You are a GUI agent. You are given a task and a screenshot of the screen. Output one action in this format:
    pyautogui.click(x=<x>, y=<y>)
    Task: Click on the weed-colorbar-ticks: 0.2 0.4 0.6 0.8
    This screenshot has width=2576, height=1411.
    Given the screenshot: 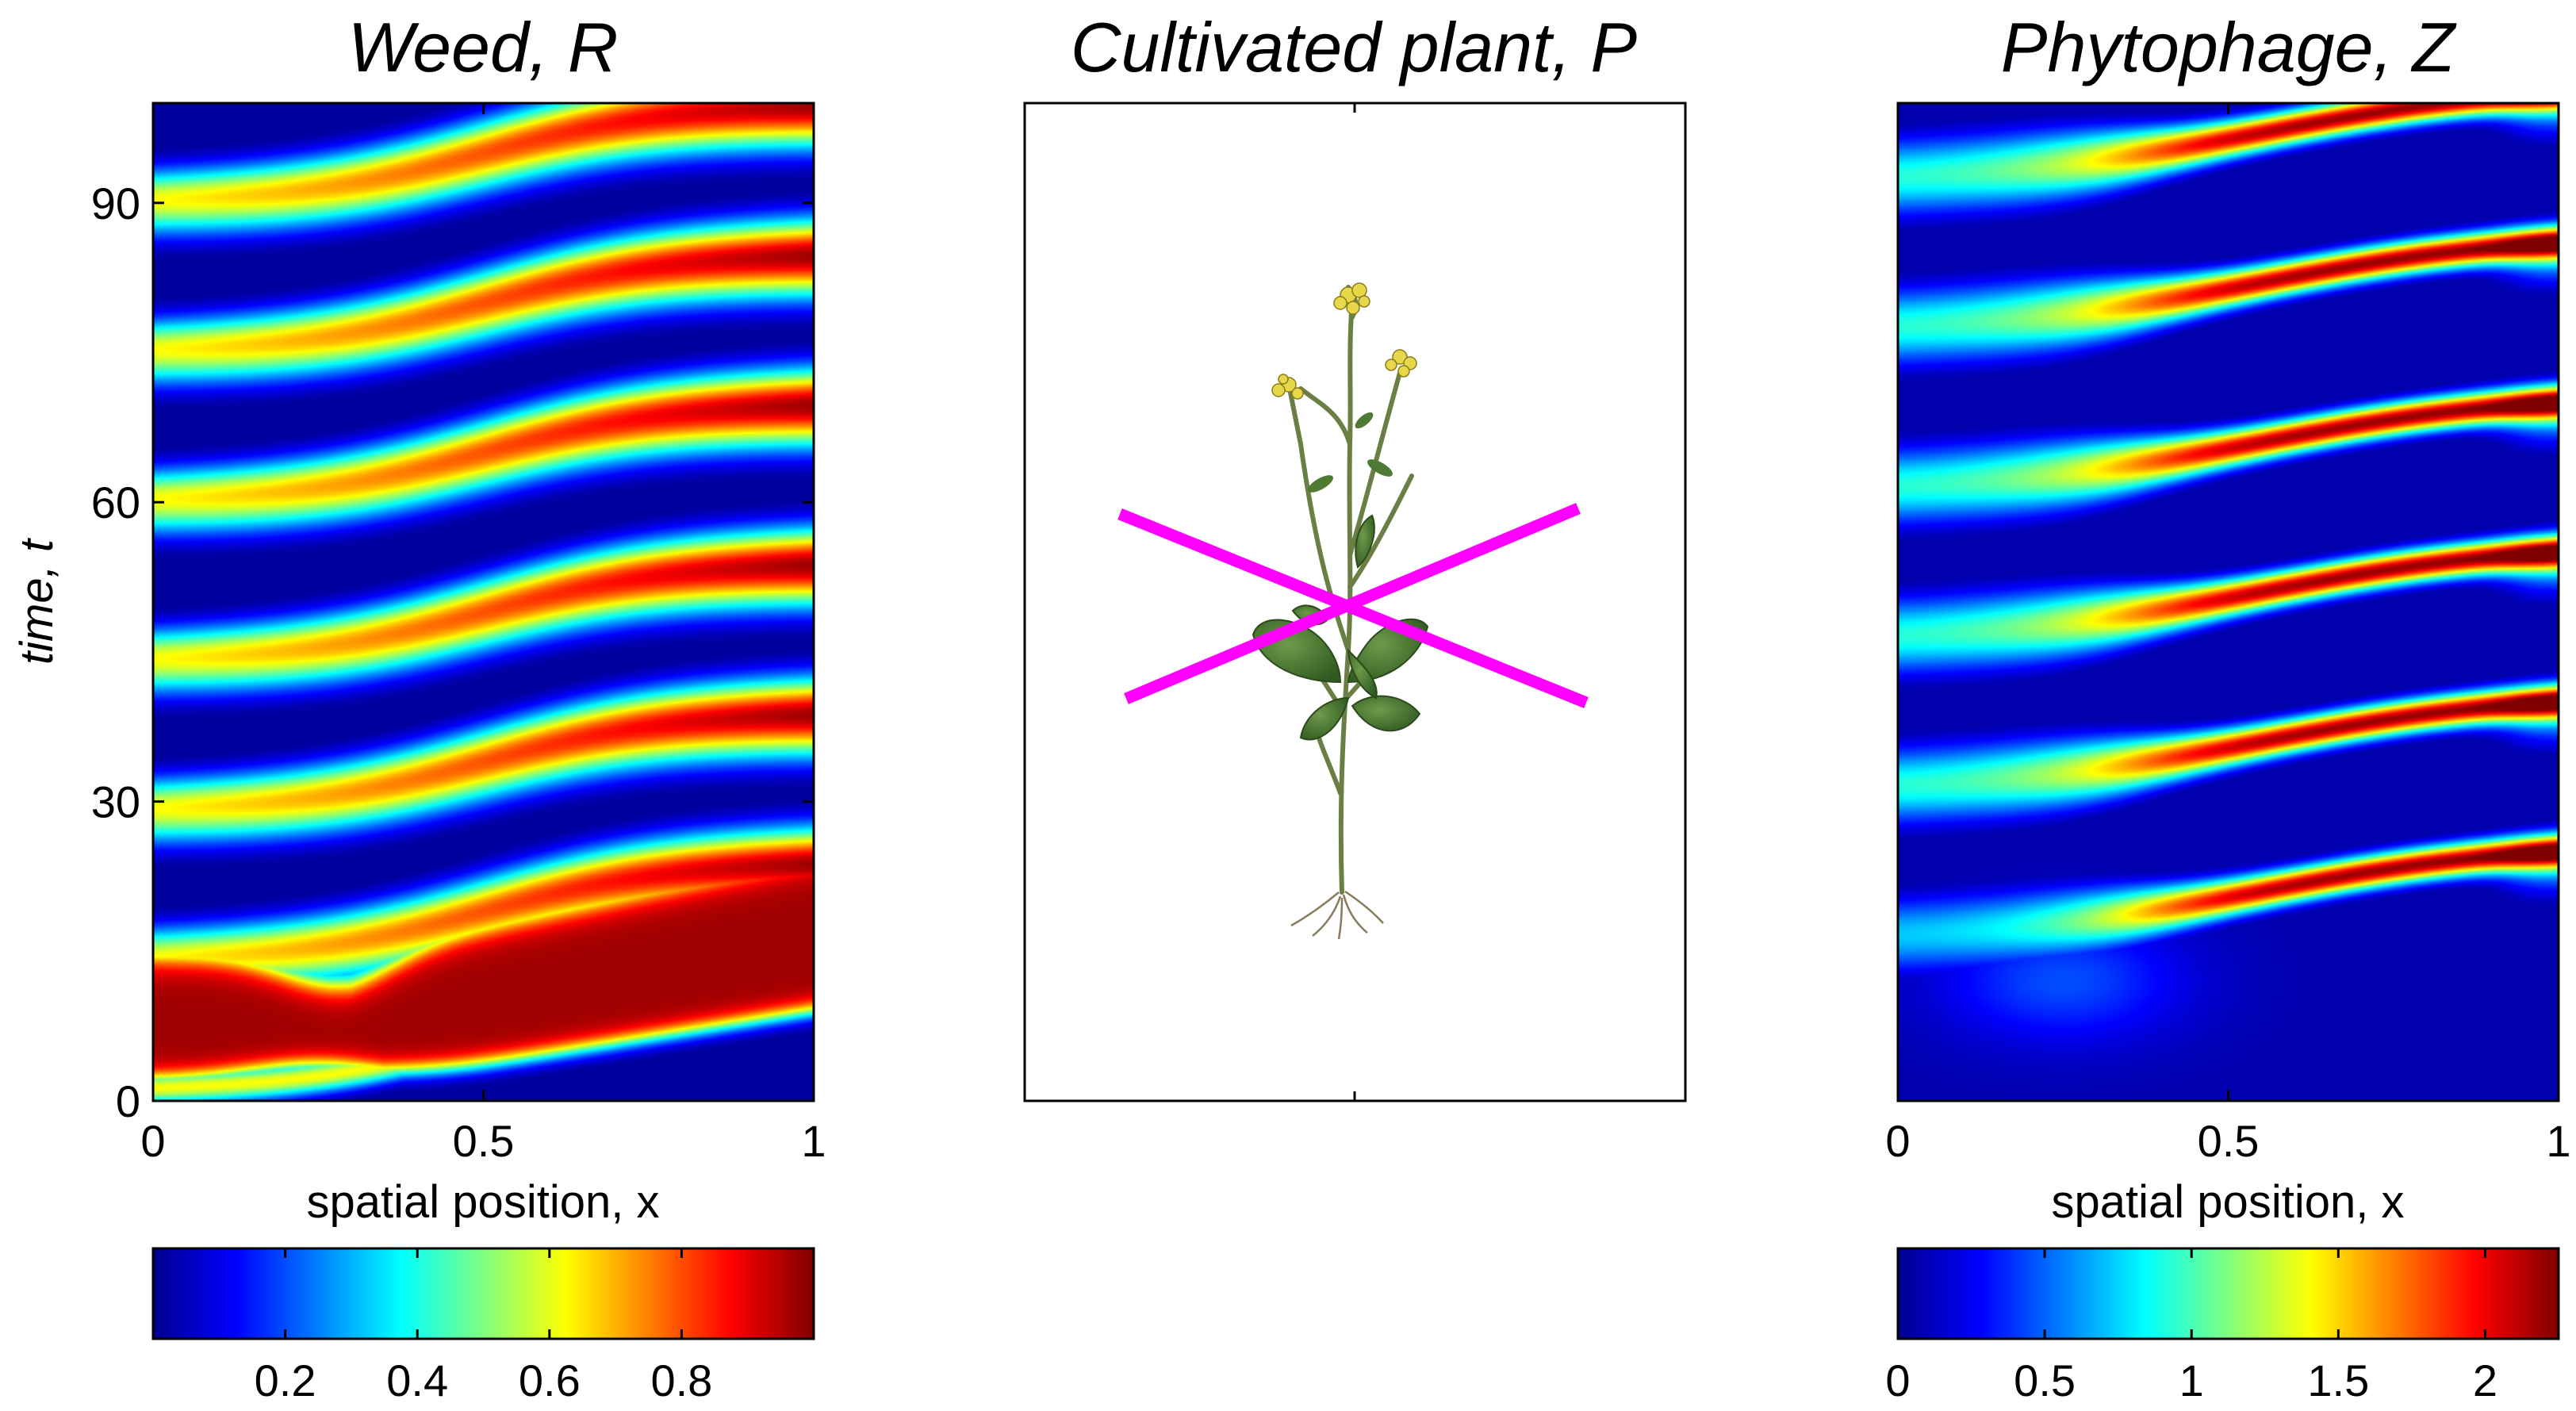 What is the action you would take?
    pyautogui.click(x=484, y=1326)
    